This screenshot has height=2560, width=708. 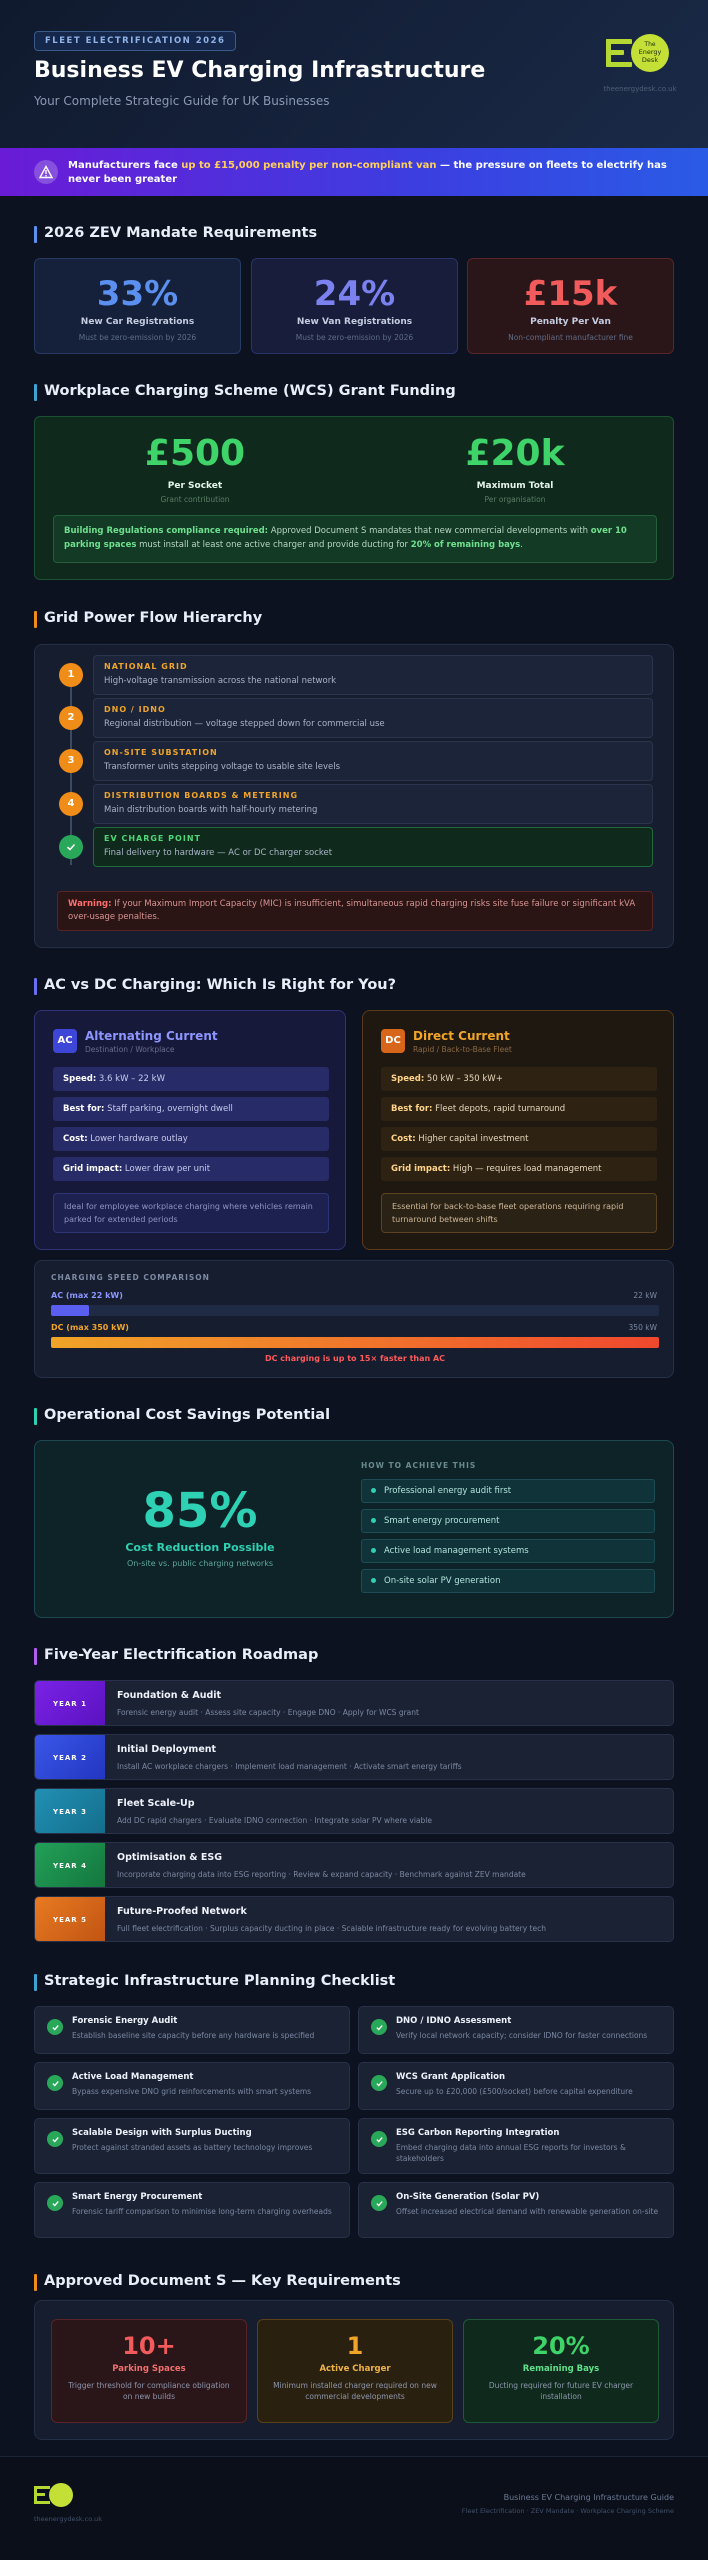 I want to click on checklist-title: WCS Grant Application, so click(x=451, y=2077).